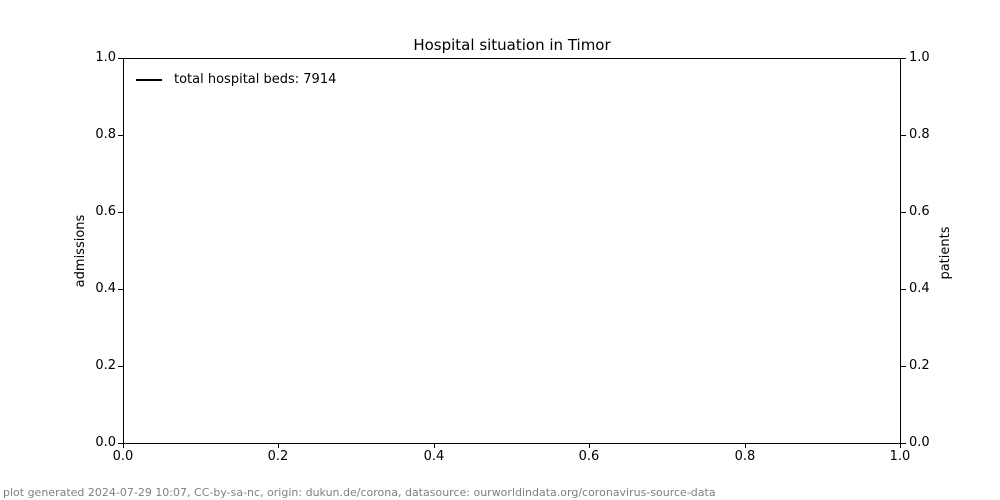 This screenshot has width=1000, height=500. I want to click on y-left-tick-label: 0.0, so click(105, 442).